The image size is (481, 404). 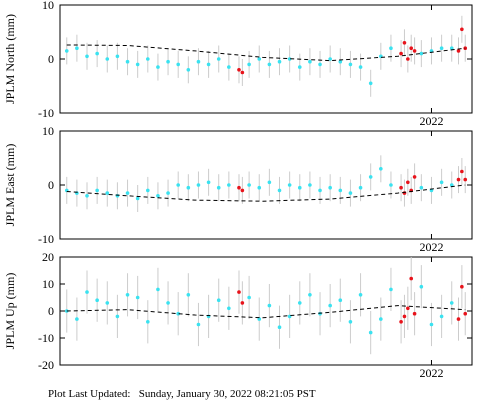 I want to click on y-axis-label: JPLM East (mm), so click(x=10, y=185).